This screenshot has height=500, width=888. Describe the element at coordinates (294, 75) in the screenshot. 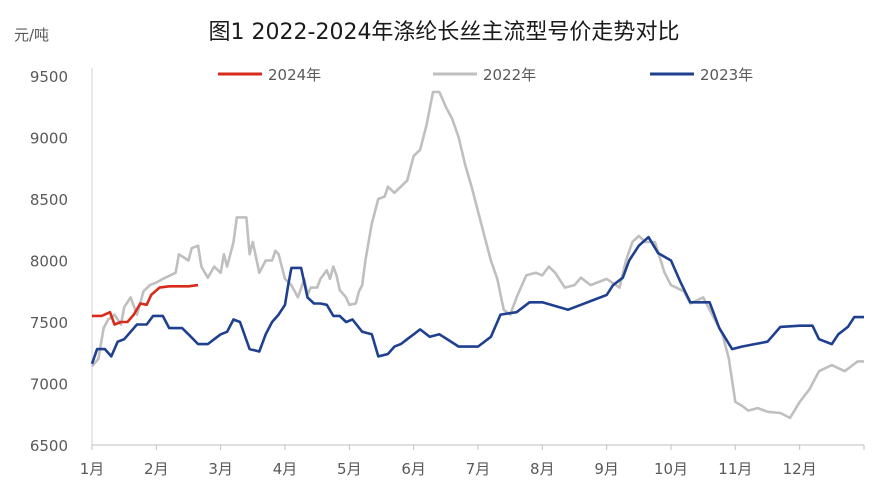

I see `legend-label: 2024年` at that location.